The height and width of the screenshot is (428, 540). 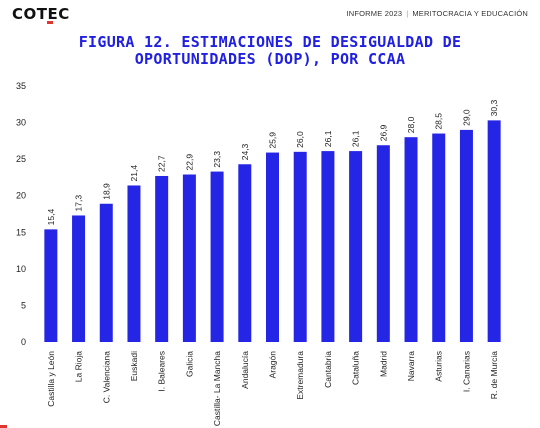 I want to click on report-name: INFORME 2023, so click(x=374, y=13).